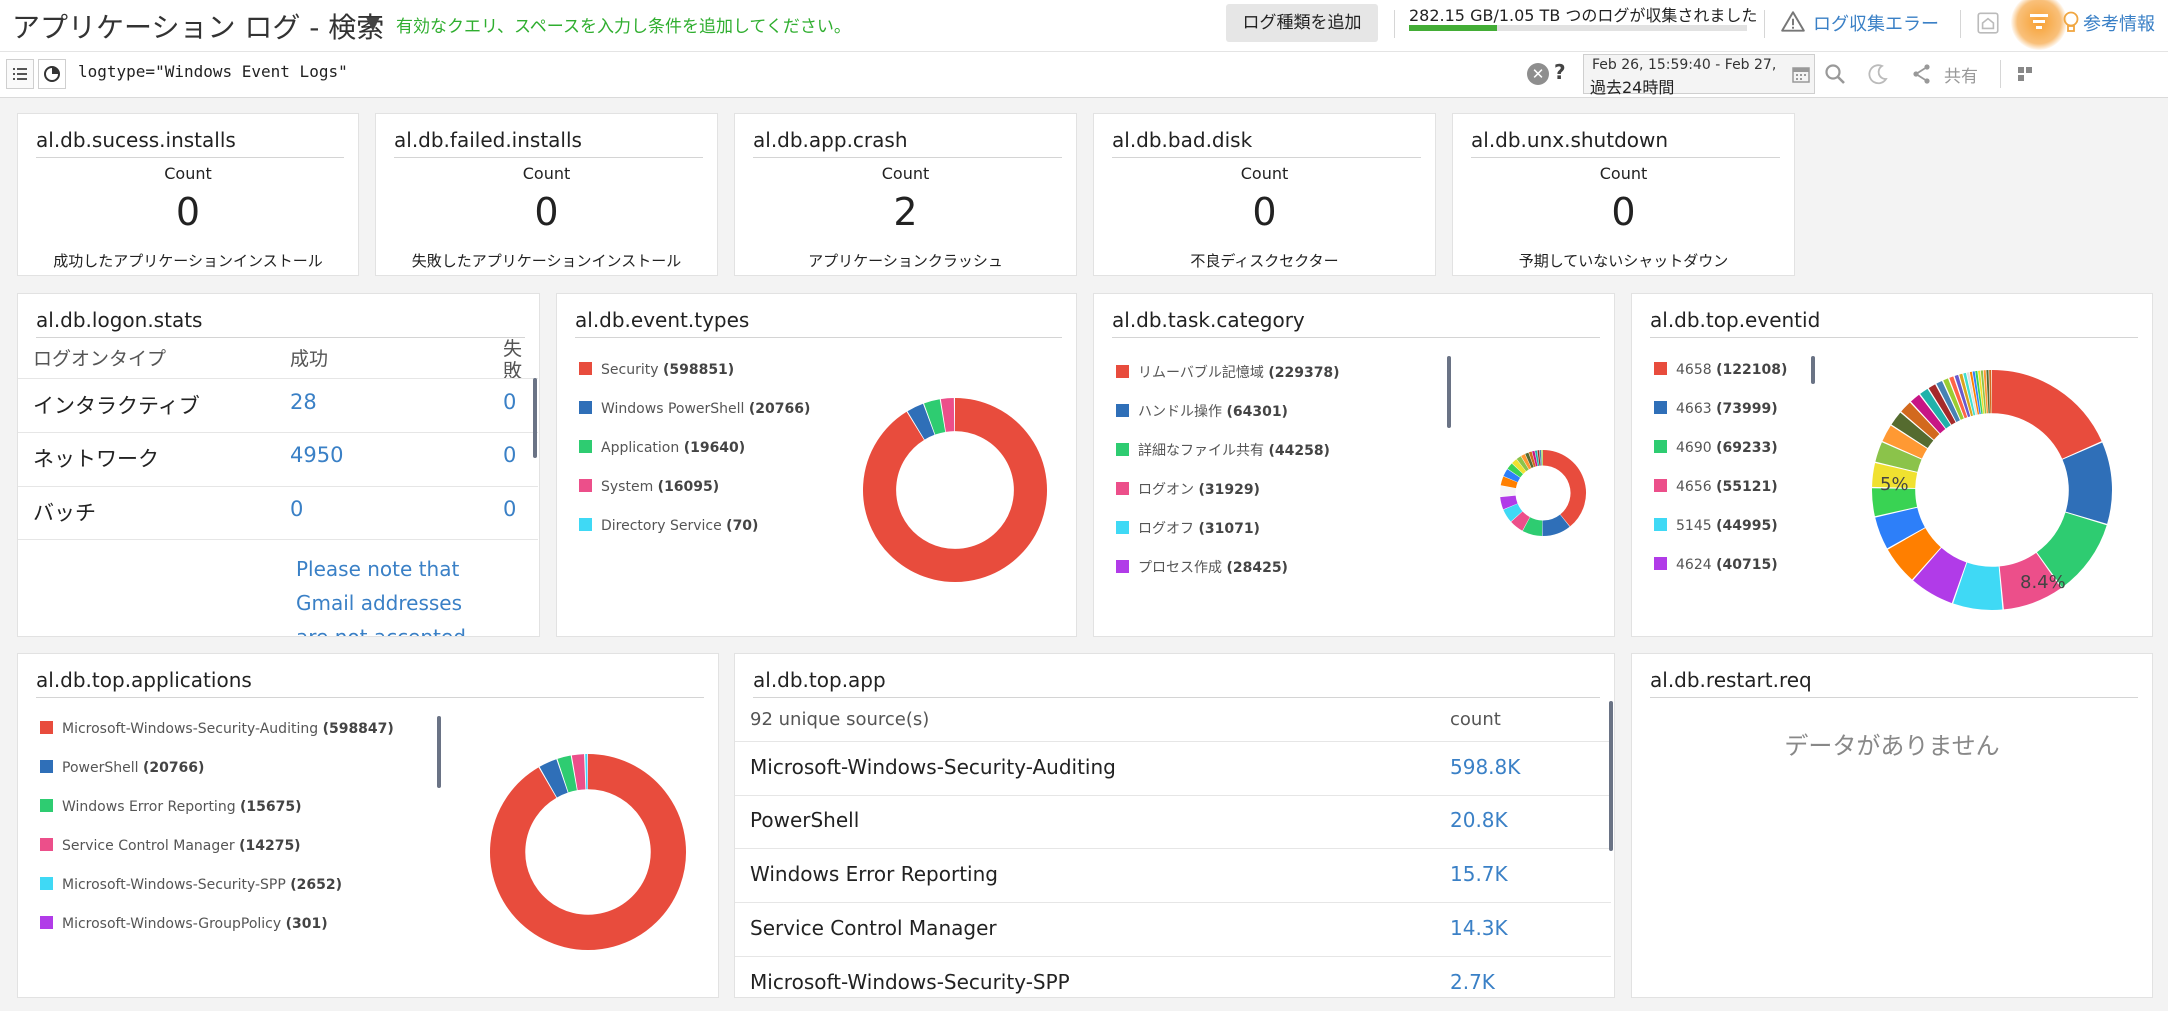 This screenshot has height=1011, width=2168. Describe the element at coordinates (373, 23) in the screenshot. I see `title-dropdown-caret-icon: ▼` at that location.